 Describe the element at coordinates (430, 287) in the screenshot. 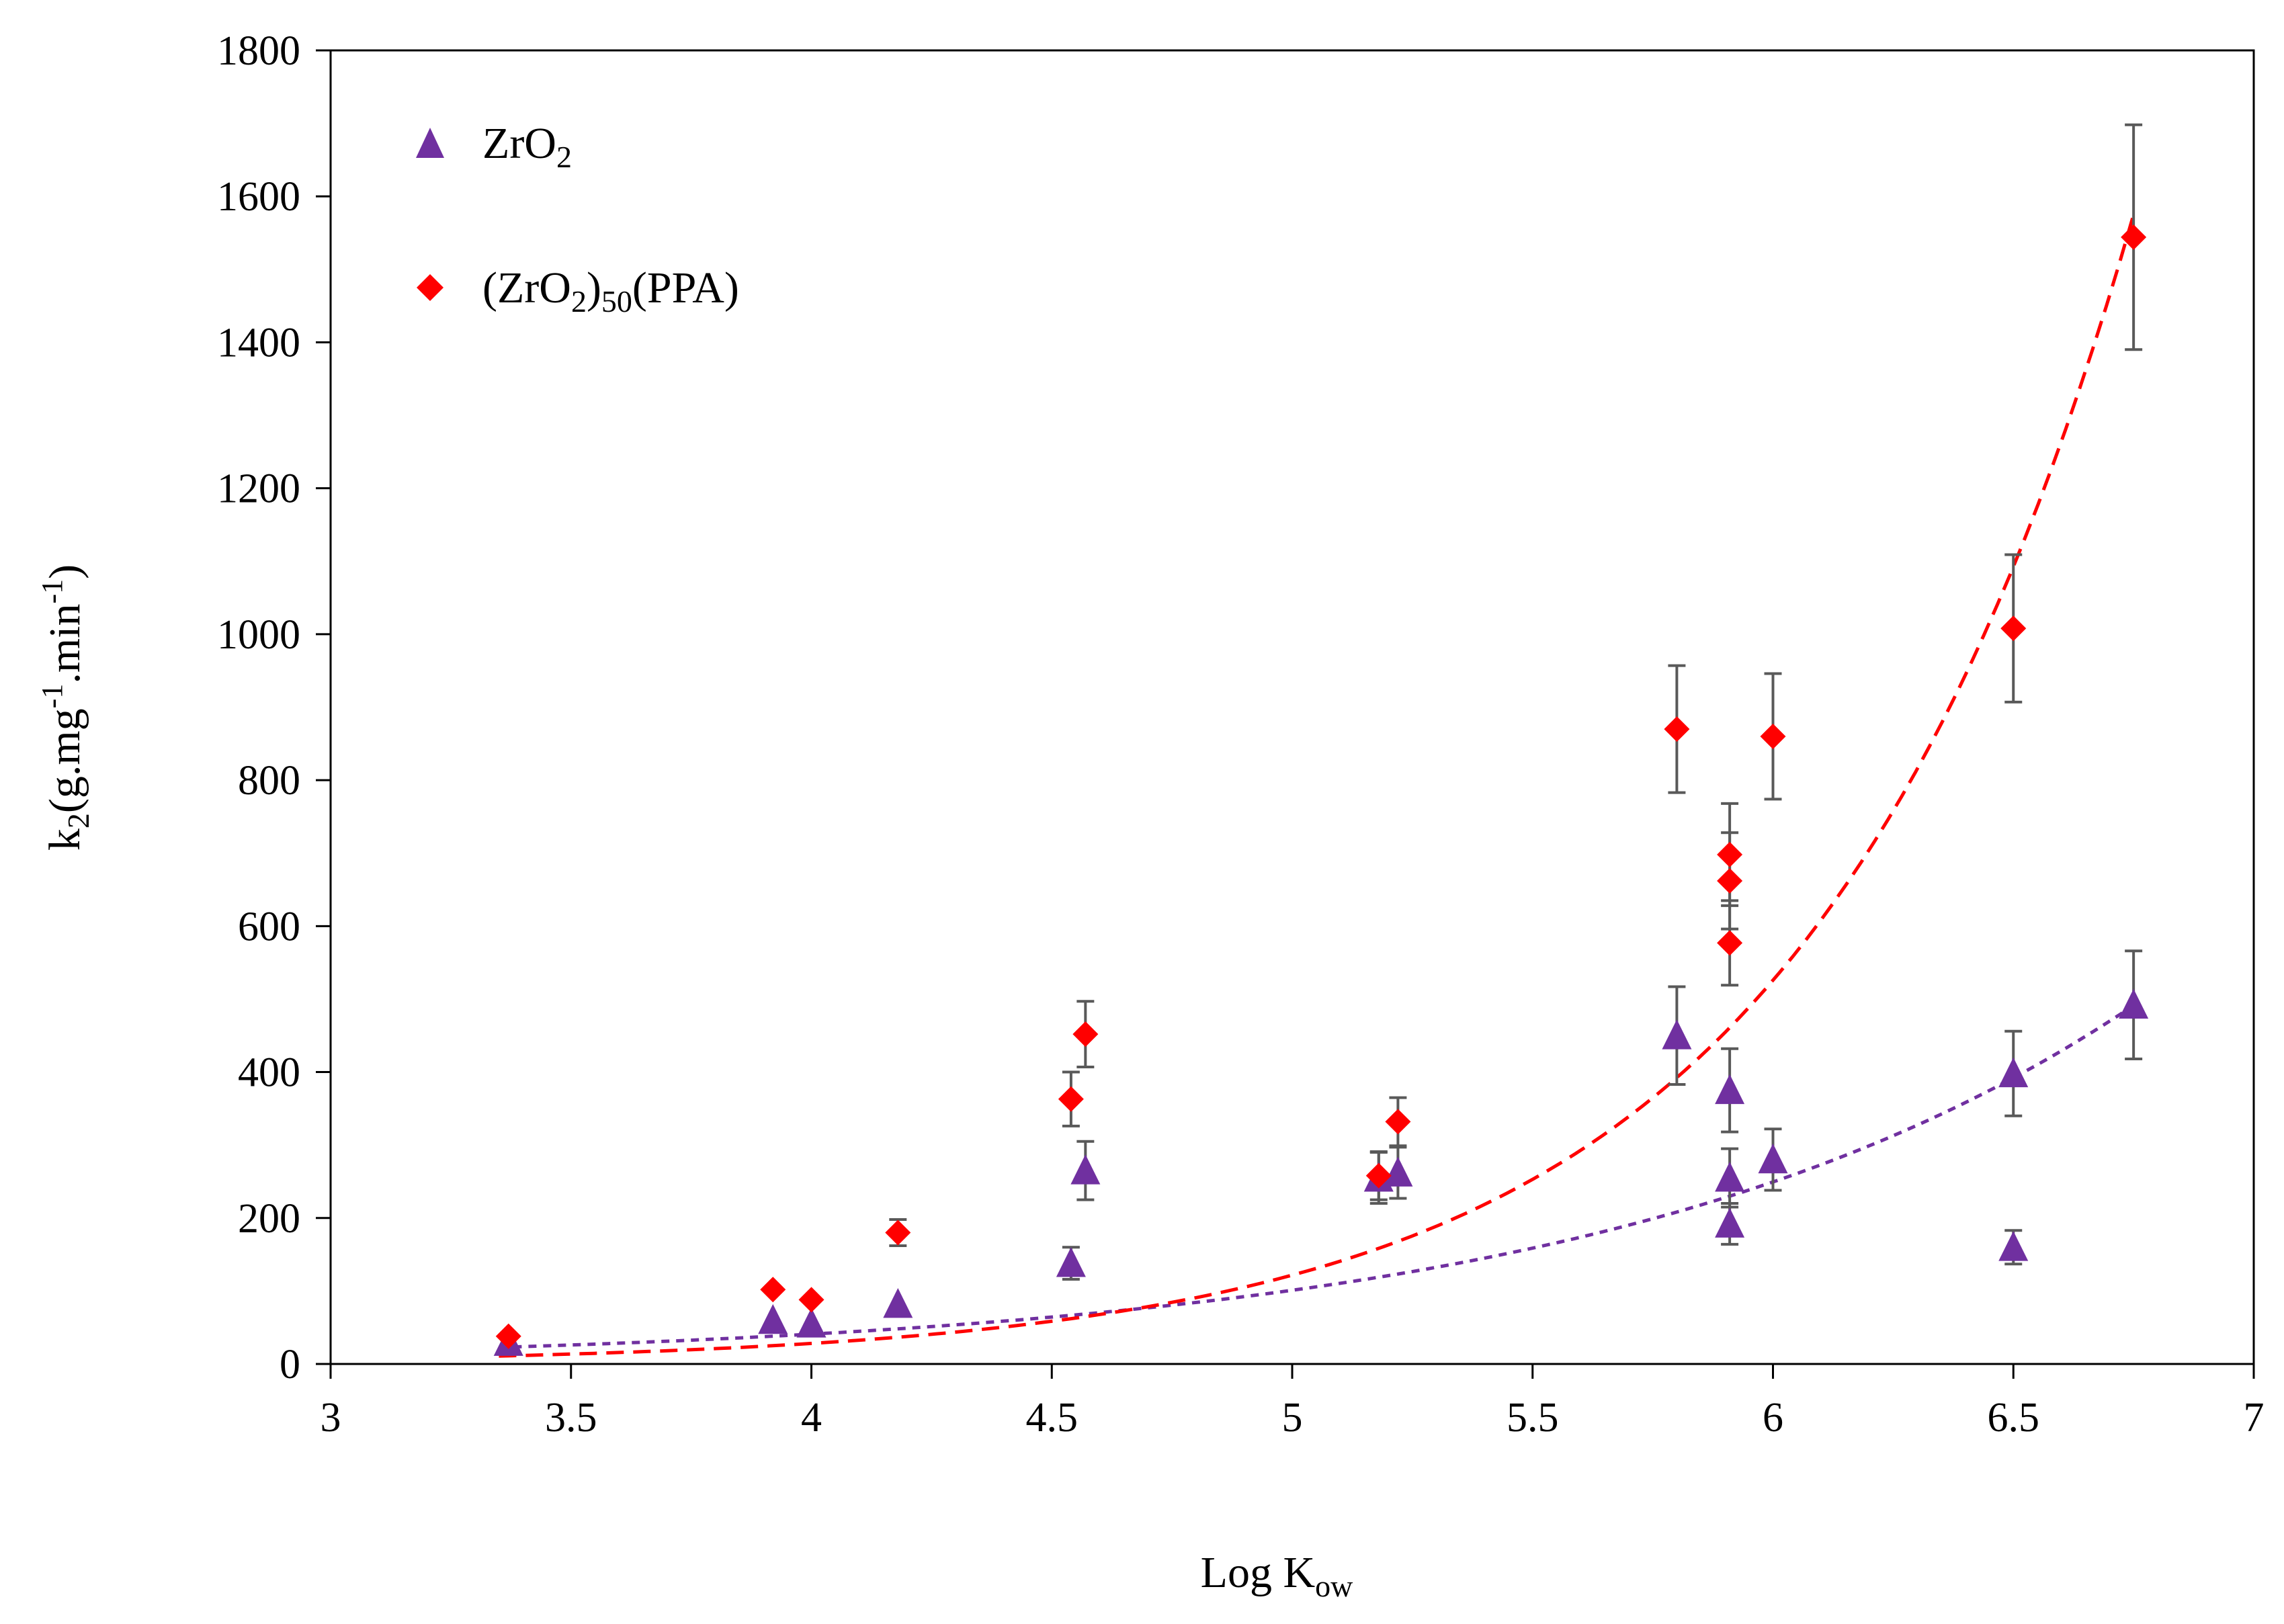

I see `legend-diamond-icon` at that location.